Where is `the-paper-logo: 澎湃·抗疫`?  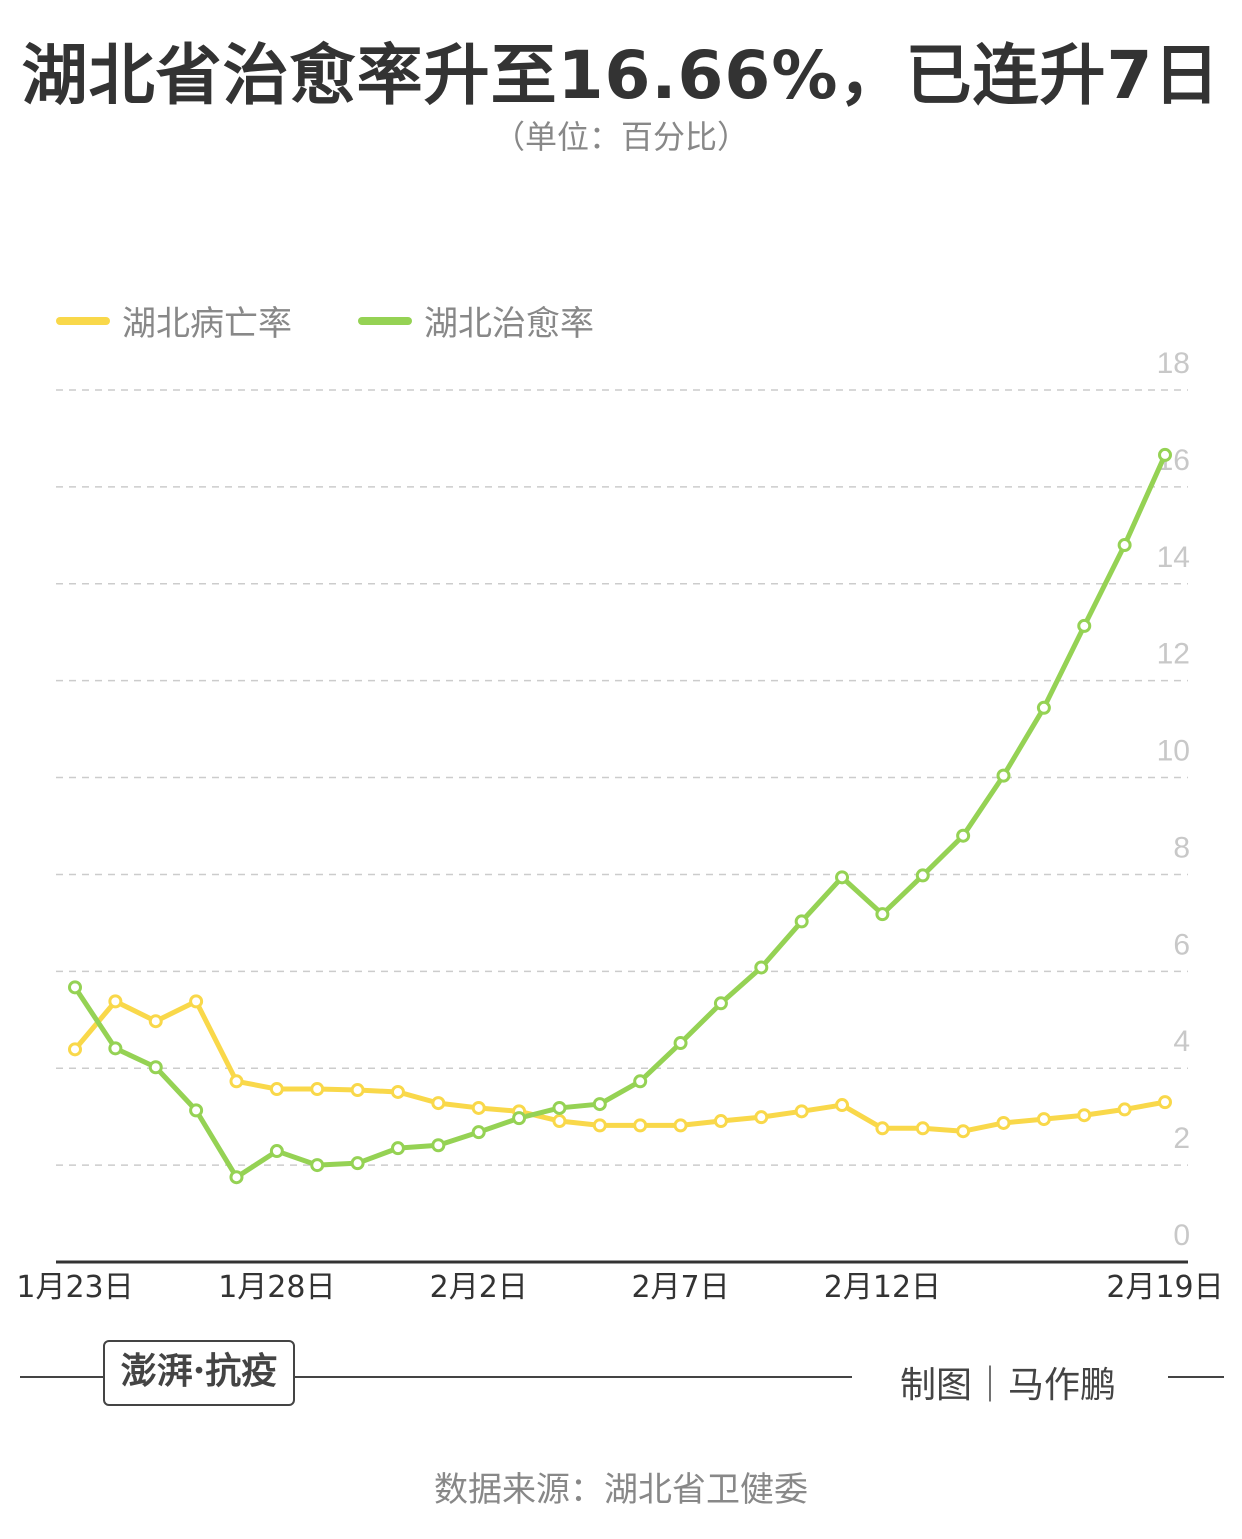 the-paper-logo: 澎湃·抗疫 is located at coordinates (199, 1373).